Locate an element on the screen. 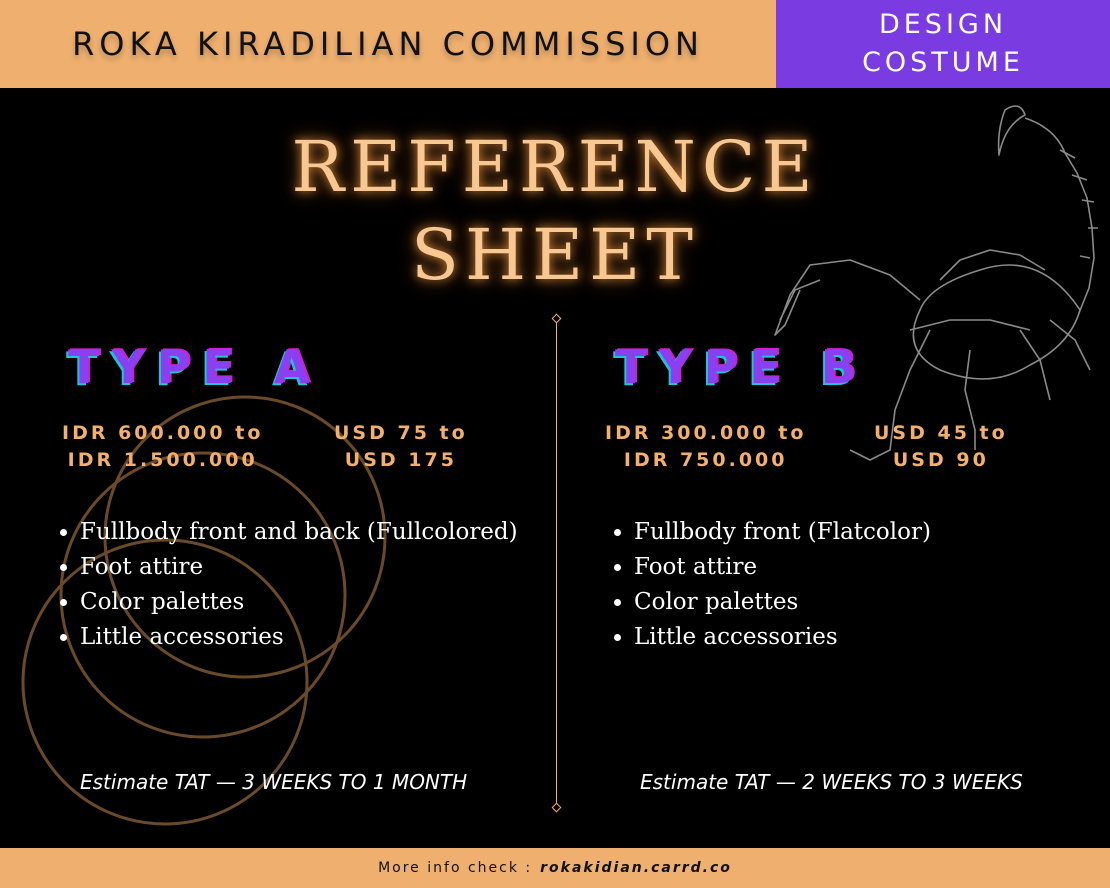 This screenshot has height=888, width=1110. type-b-tat: Estimate TAT — 2 WEEKS TO 3 WEEKS is located at coordinates (831, 782).